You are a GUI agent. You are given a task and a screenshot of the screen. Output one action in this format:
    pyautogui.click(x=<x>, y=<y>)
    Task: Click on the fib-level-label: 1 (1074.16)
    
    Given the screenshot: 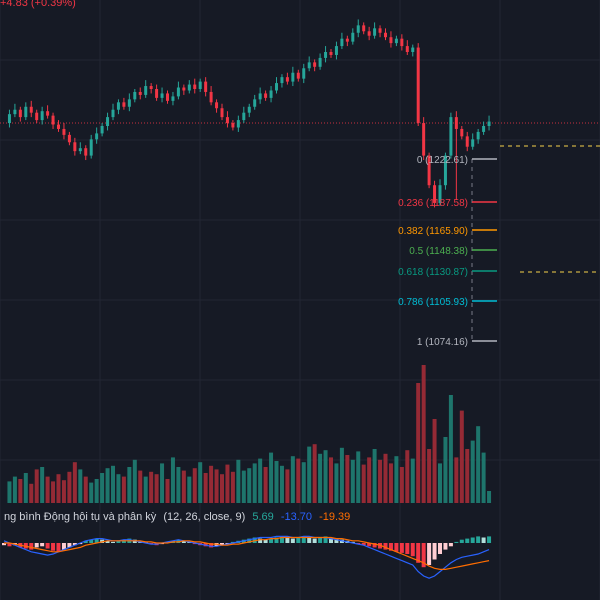 What is the action you would take?
    pyautogui.click(x=442, y=342)
    